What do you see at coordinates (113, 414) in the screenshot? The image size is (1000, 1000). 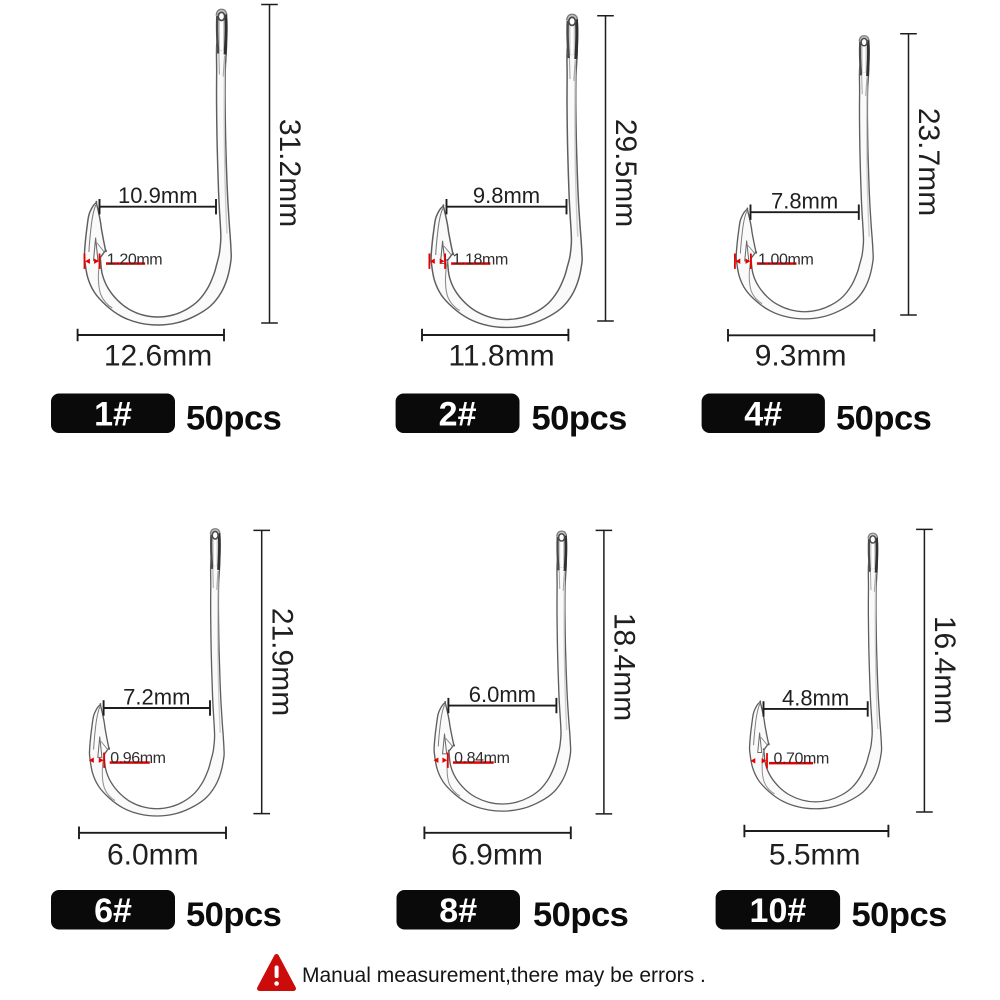 I see `svg-text: 1#` at bounding box center [113, 414].